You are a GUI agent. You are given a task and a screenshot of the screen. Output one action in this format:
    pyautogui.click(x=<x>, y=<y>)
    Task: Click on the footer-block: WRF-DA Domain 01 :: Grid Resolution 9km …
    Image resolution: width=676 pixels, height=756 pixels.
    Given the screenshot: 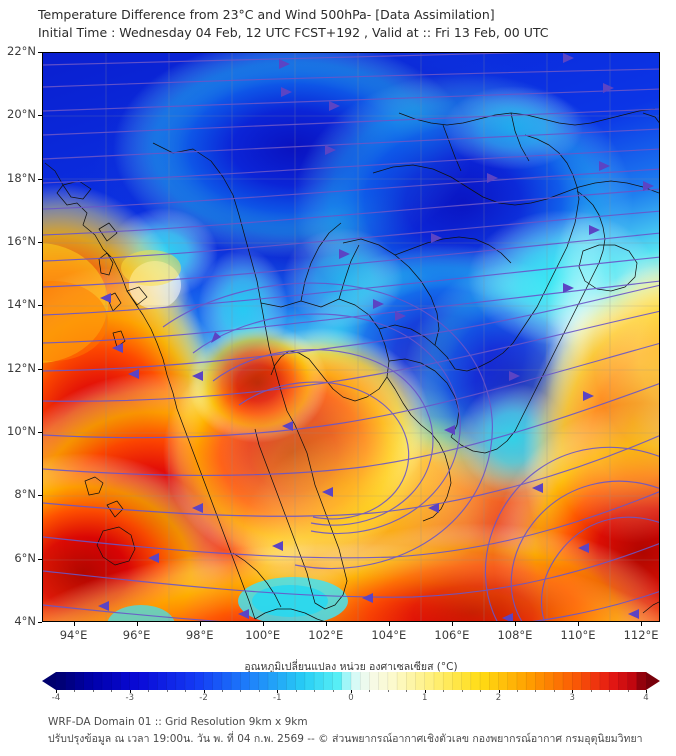 What is the action you would take?
    pyautogui.click(x=345, y=731)
    